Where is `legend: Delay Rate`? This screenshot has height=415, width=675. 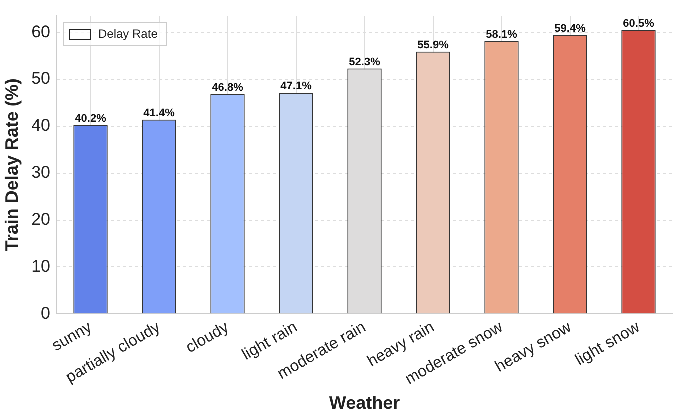 legend: Delay Rate is located at coordinates (114, 34).